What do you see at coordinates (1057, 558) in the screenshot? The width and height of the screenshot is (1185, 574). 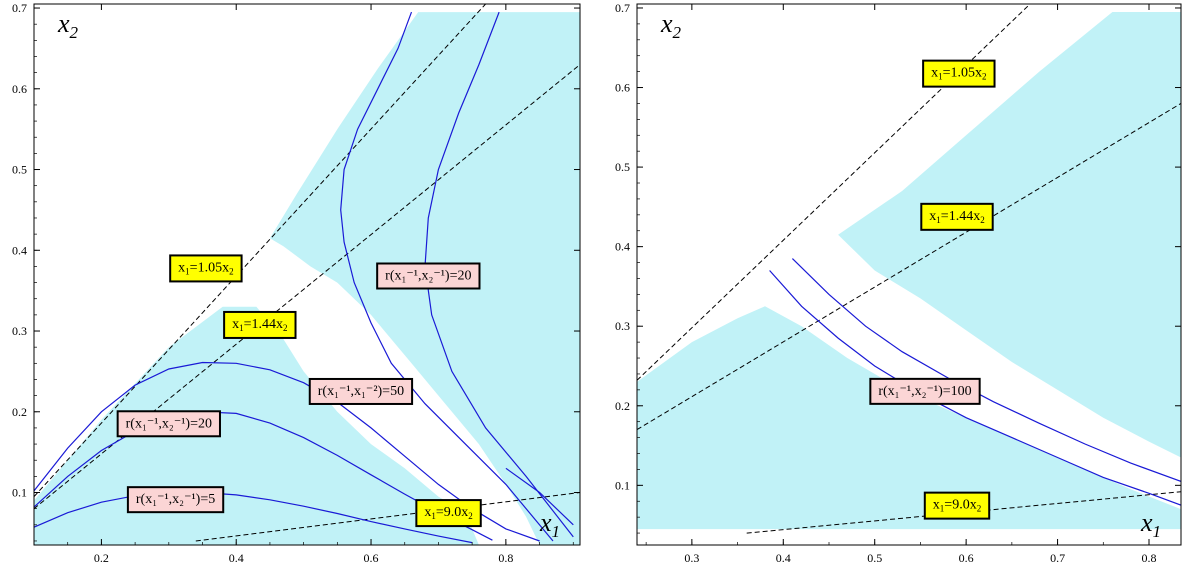 I see `x-tick-label: 0.7` at bounding box center [1057, 558].